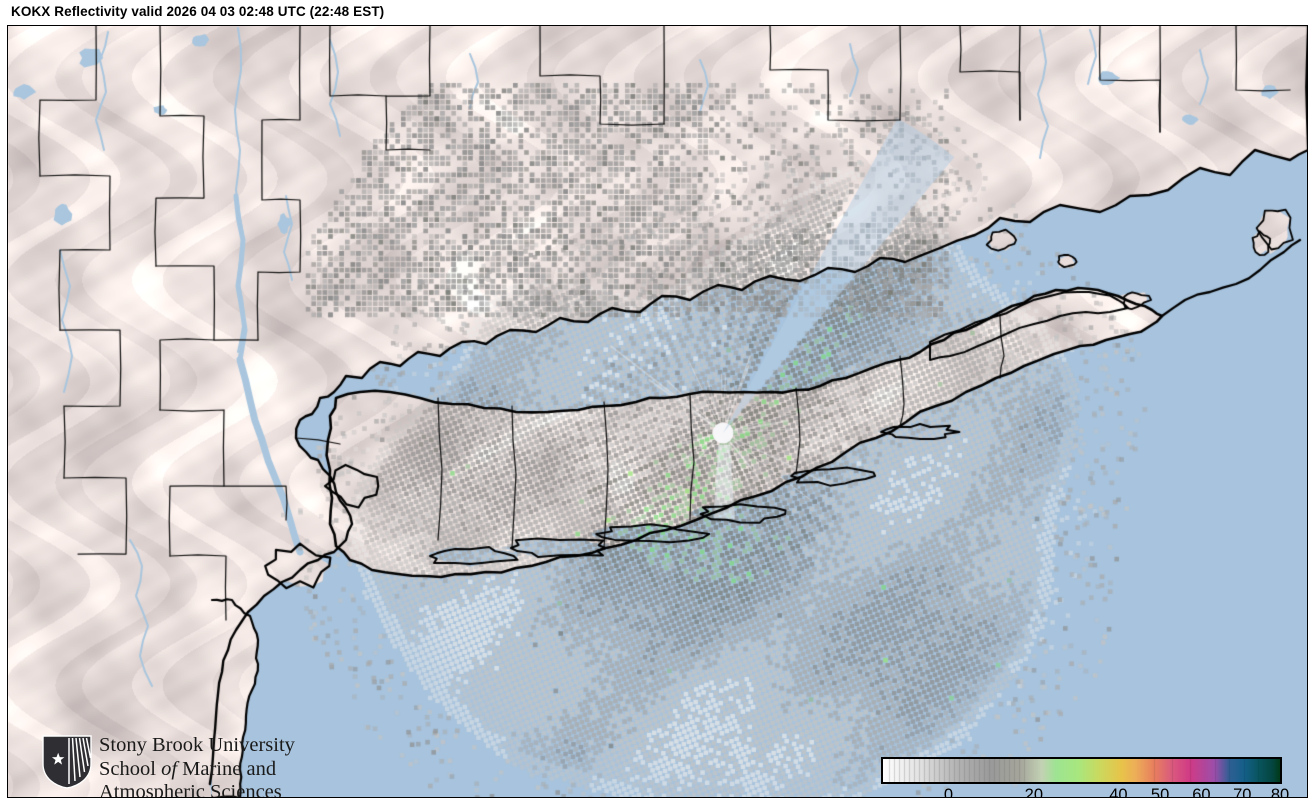  I want to click on colorbar-tick-80: 80, so click(1280, 792).